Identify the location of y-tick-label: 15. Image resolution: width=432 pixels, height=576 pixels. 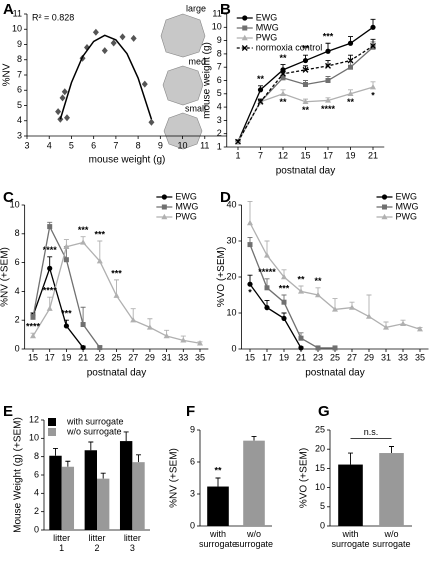
(320, 468).